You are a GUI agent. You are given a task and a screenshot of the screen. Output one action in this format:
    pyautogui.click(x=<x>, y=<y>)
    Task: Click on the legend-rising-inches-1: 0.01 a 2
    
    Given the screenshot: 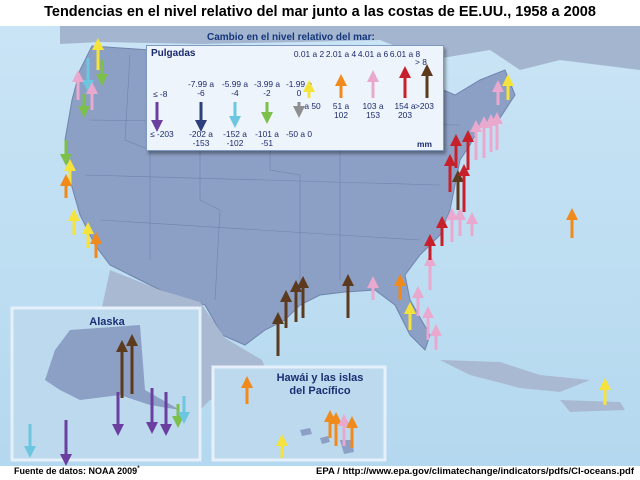 What is the action you would take?
    pyautogui.click(x=309, y=54)
    